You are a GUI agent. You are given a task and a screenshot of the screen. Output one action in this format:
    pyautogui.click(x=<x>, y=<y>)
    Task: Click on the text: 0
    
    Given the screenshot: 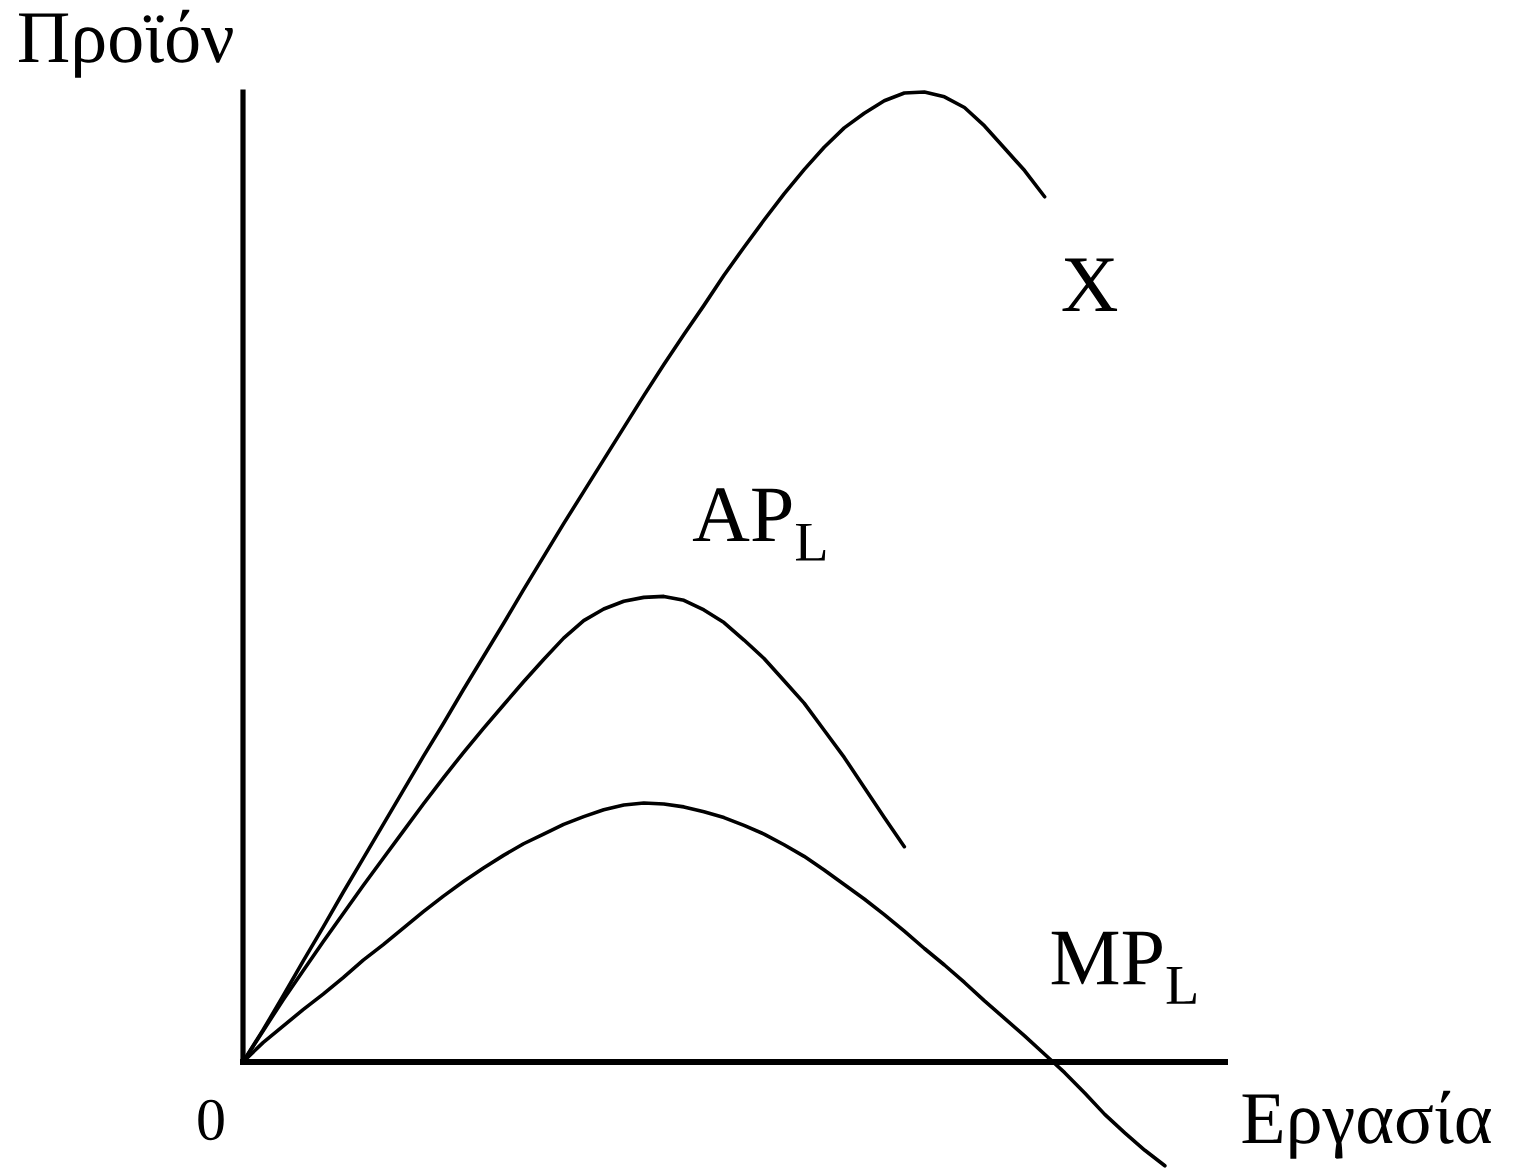 What is the action you would take?
    pyautogui.click(x=211, y=1120)
    